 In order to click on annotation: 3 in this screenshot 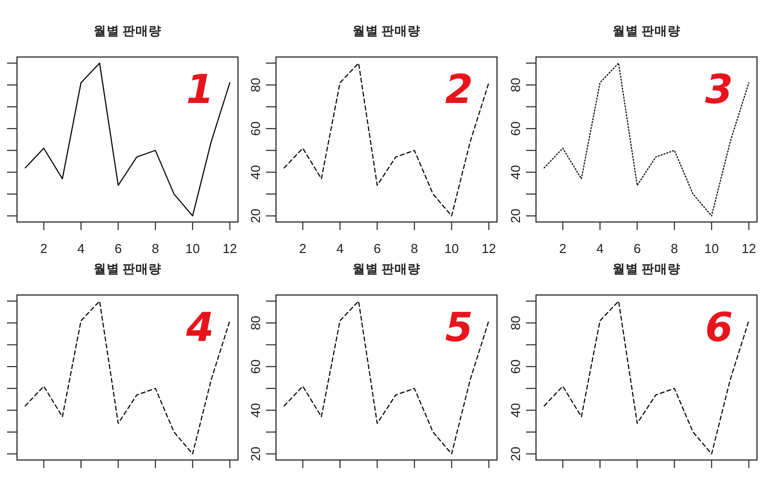, I will do `click(719, 90)`.